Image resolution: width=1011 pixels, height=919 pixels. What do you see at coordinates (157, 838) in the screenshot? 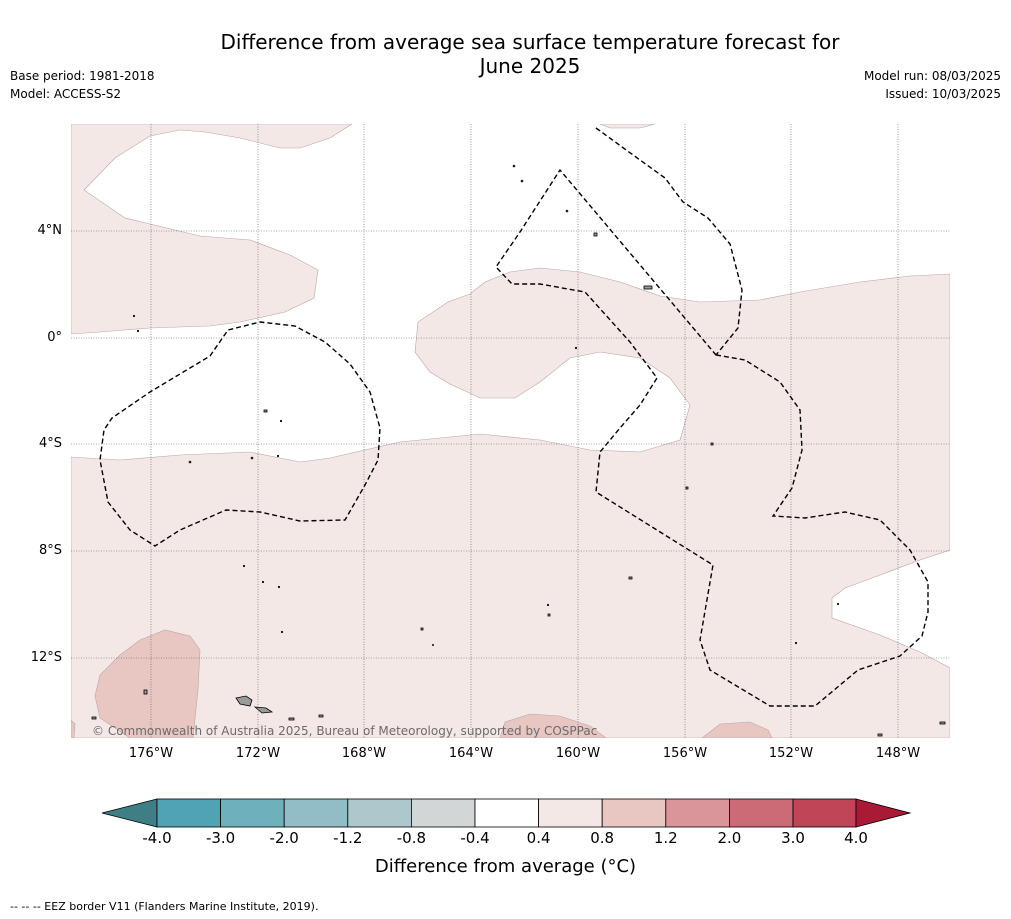
I see `colorbar-tick-1: -4.0` at bounding box center [157, 838].